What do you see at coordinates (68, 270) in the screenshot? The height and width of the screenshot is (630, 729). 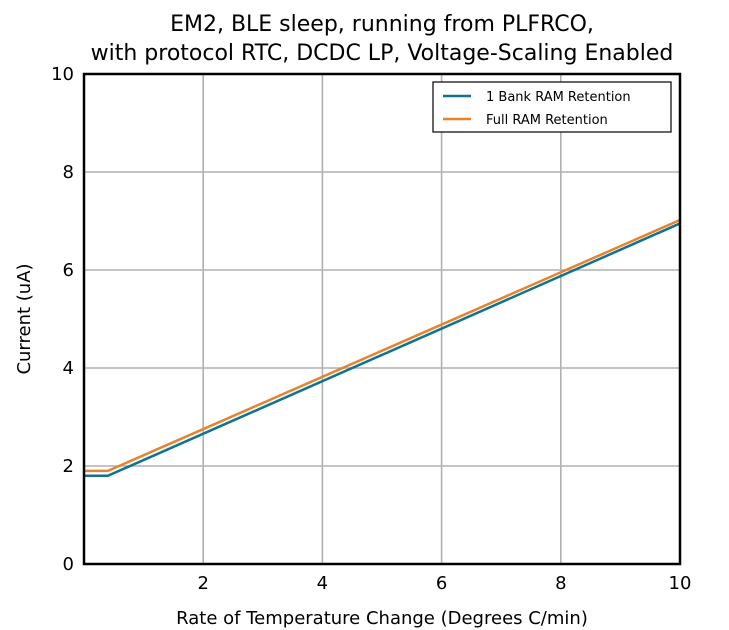 I see `y-tick-label: 6` at bounding box center [68, 270].